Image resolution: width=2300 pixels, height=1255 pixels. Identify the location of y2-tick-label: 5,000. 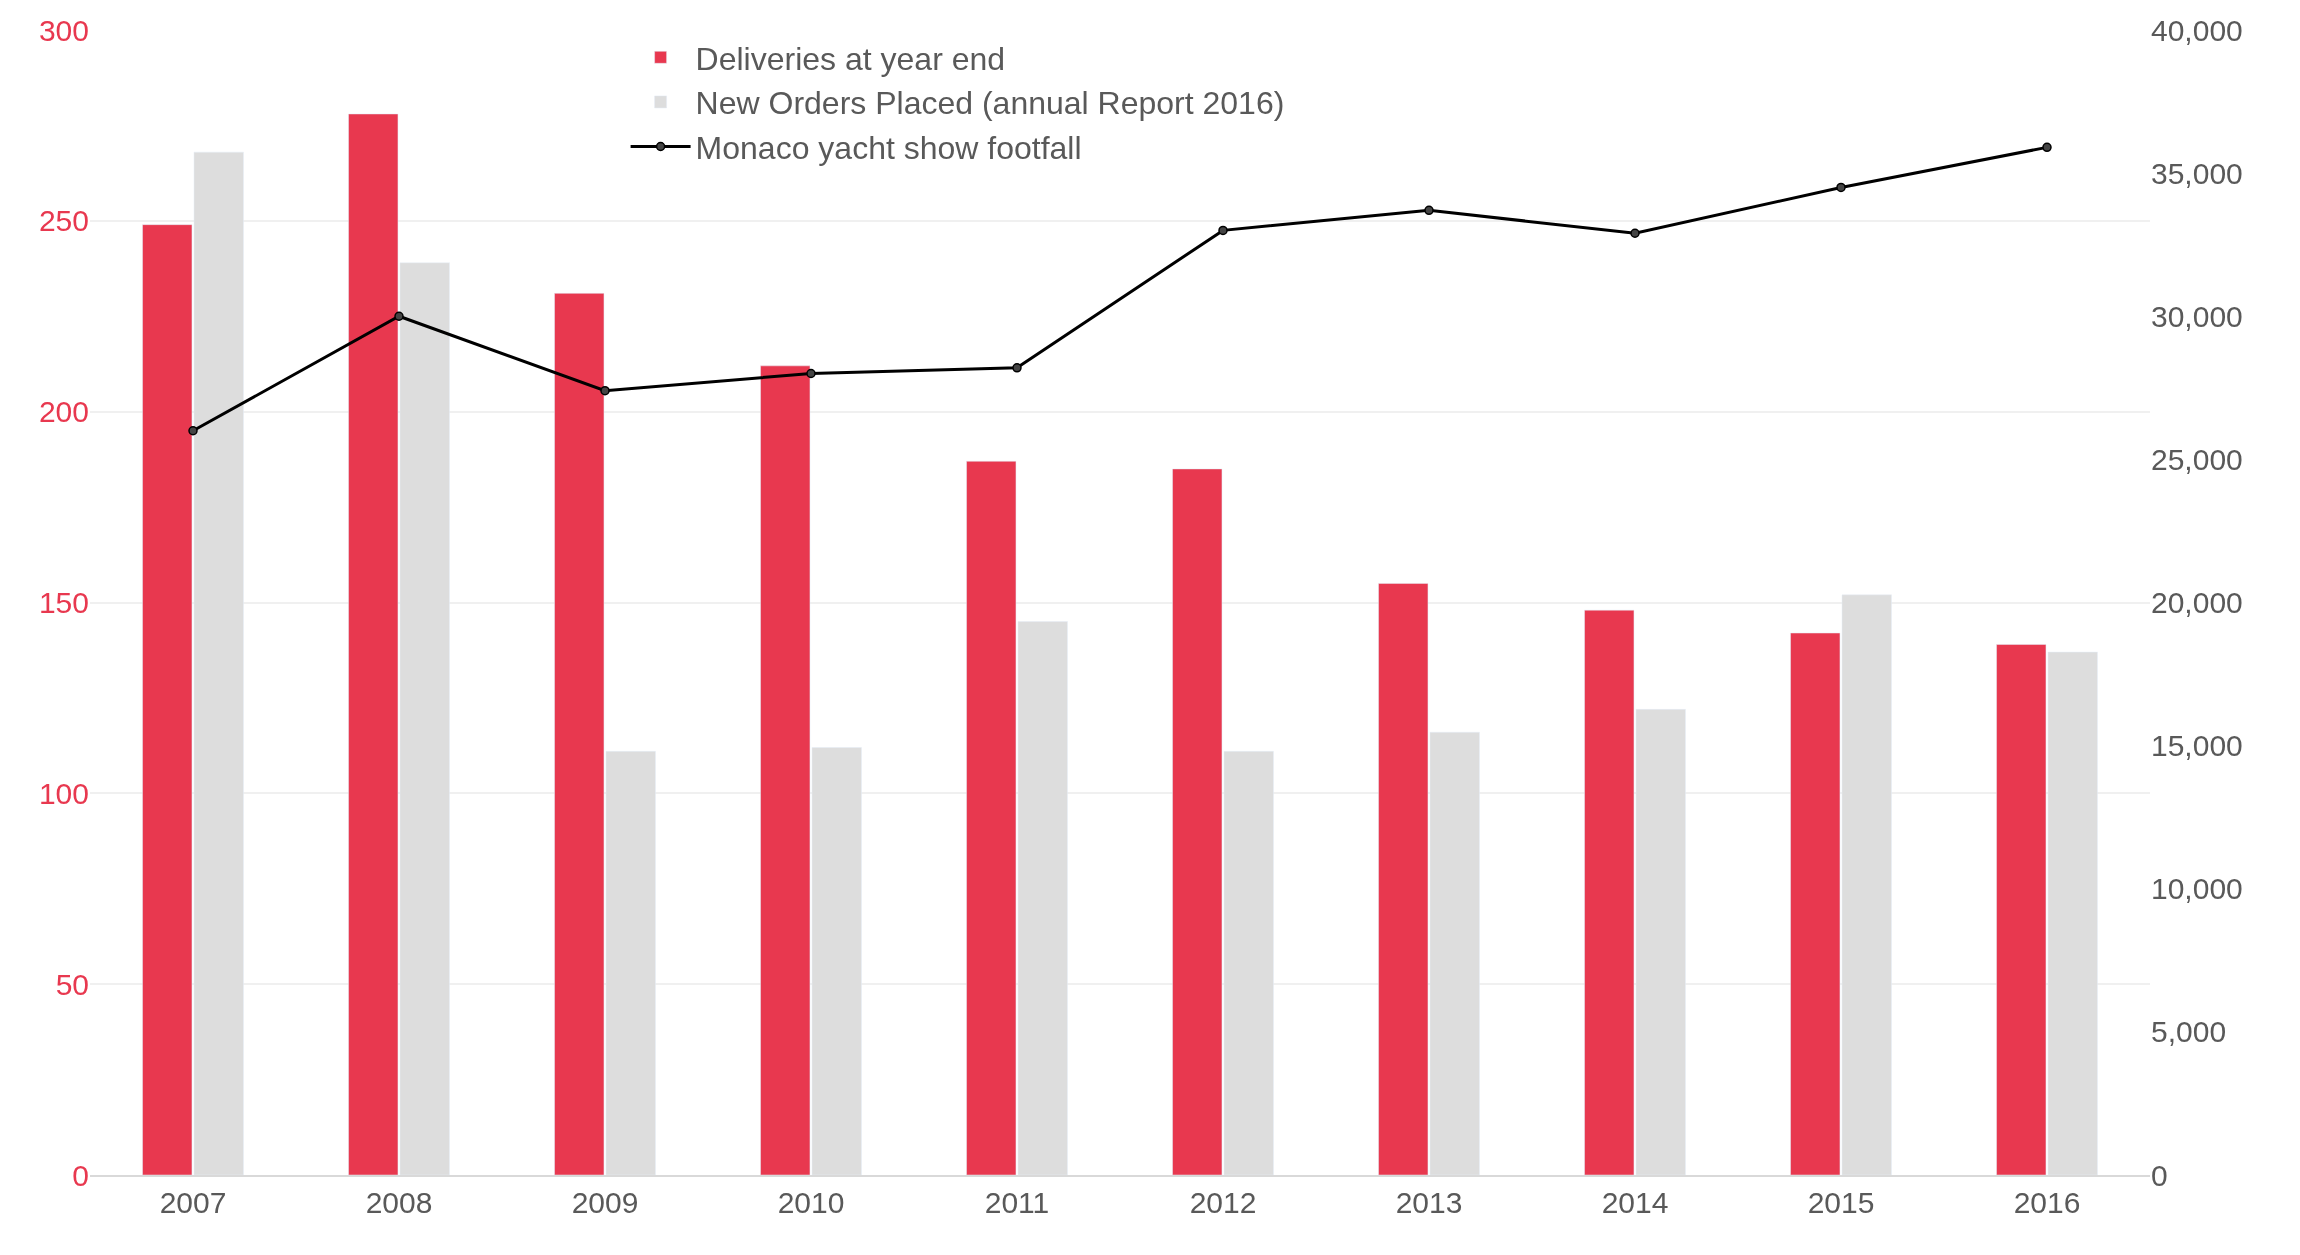
(2189, 1032).